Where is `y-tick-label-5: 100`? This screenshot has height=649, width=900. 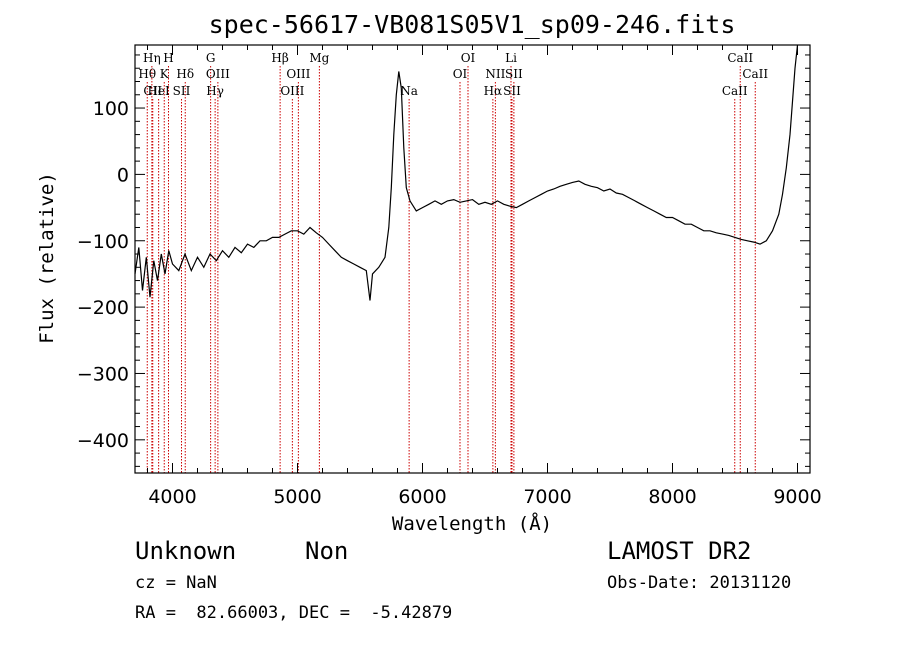 y-tick-label-5: 100 is located at coordinates (111, 109).